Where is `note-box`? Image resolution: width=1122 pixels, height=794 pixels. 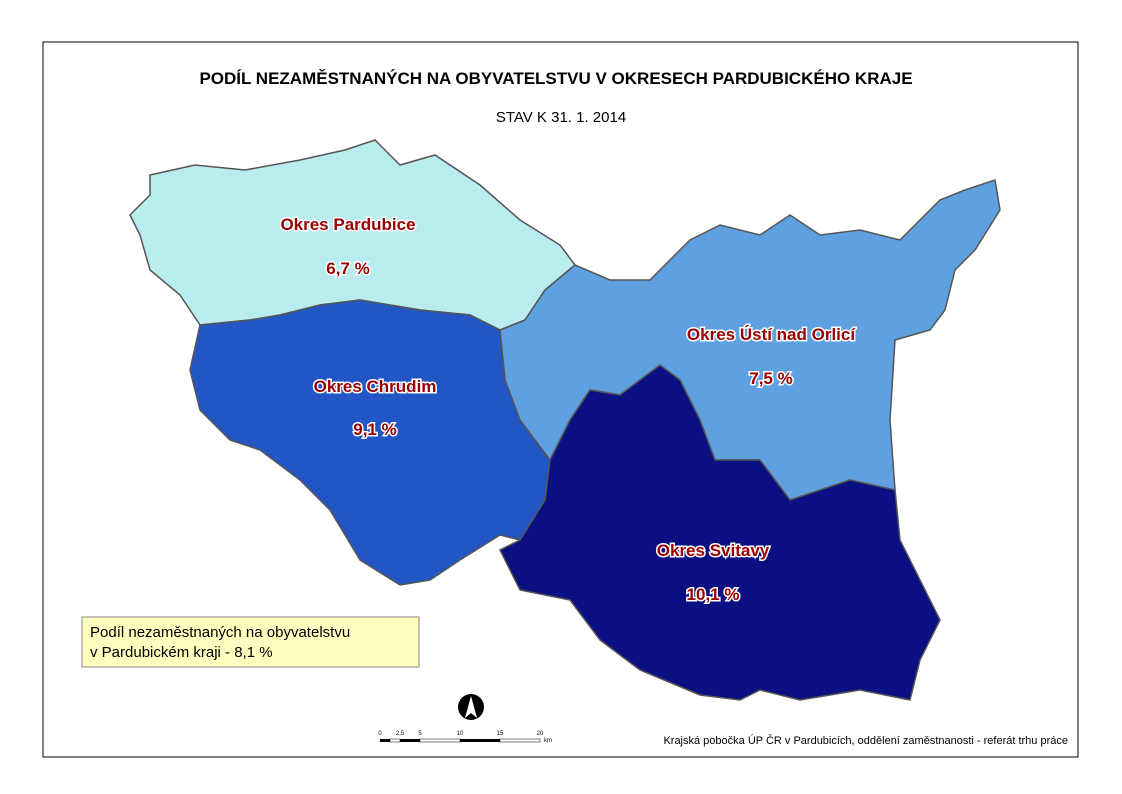
note-box is located at coordinates (250, 642).